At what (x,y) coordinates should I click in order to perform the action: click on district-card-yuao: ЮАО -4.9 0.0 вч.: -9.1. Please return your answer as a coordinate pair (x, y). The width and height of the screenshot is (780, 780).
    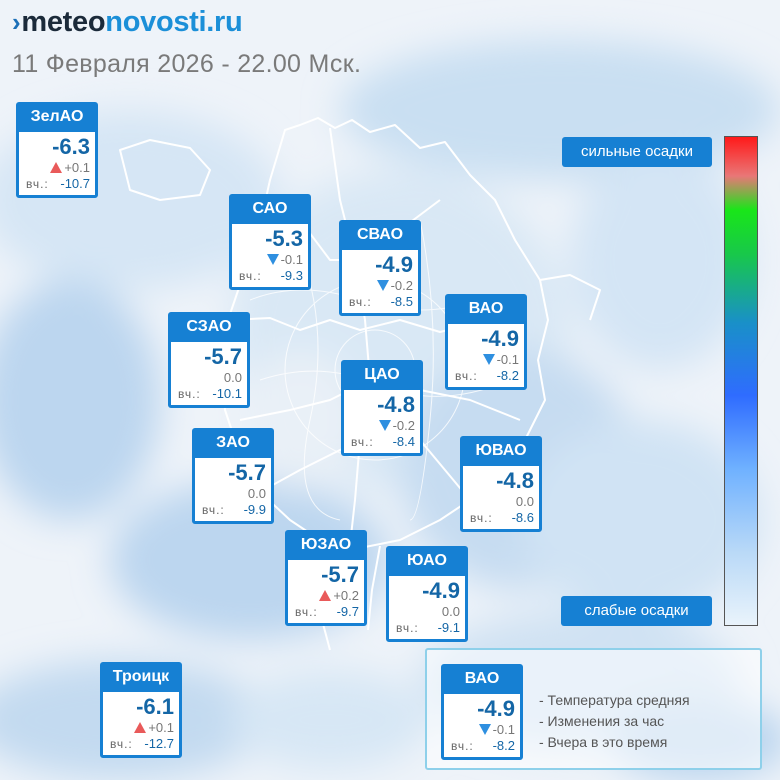
    Looking at the image, I should click on (427, 594).